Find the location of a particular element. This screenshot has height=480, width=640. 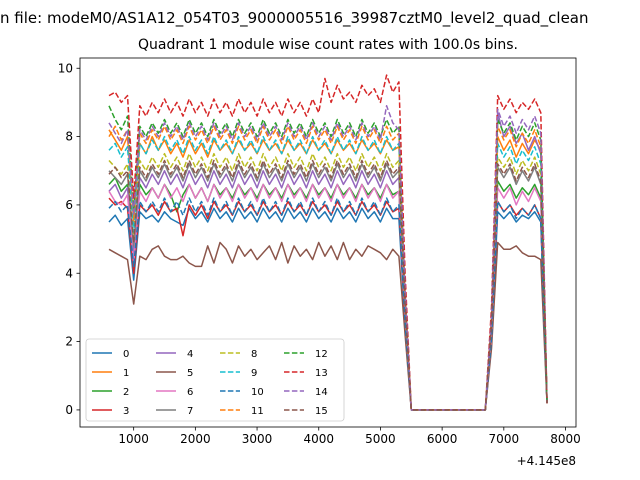

legend-label: 1 is located at coordinates (126, 373).